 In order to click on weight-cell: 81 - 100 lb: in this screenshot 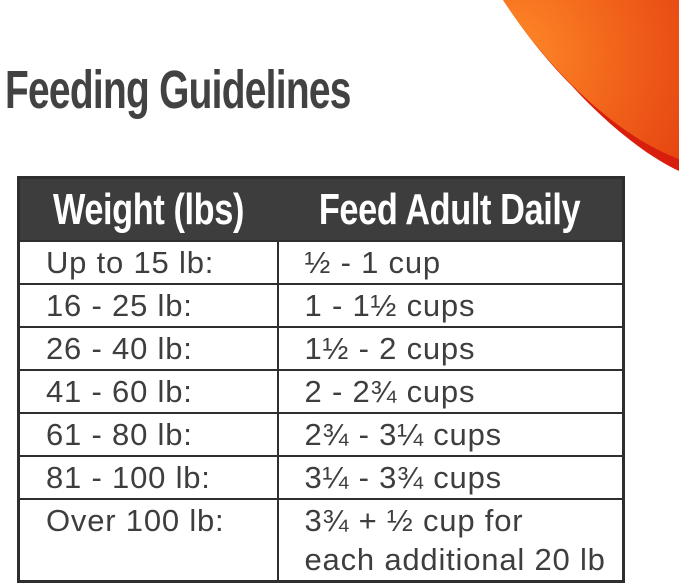, I will do `click(148, 477)`.